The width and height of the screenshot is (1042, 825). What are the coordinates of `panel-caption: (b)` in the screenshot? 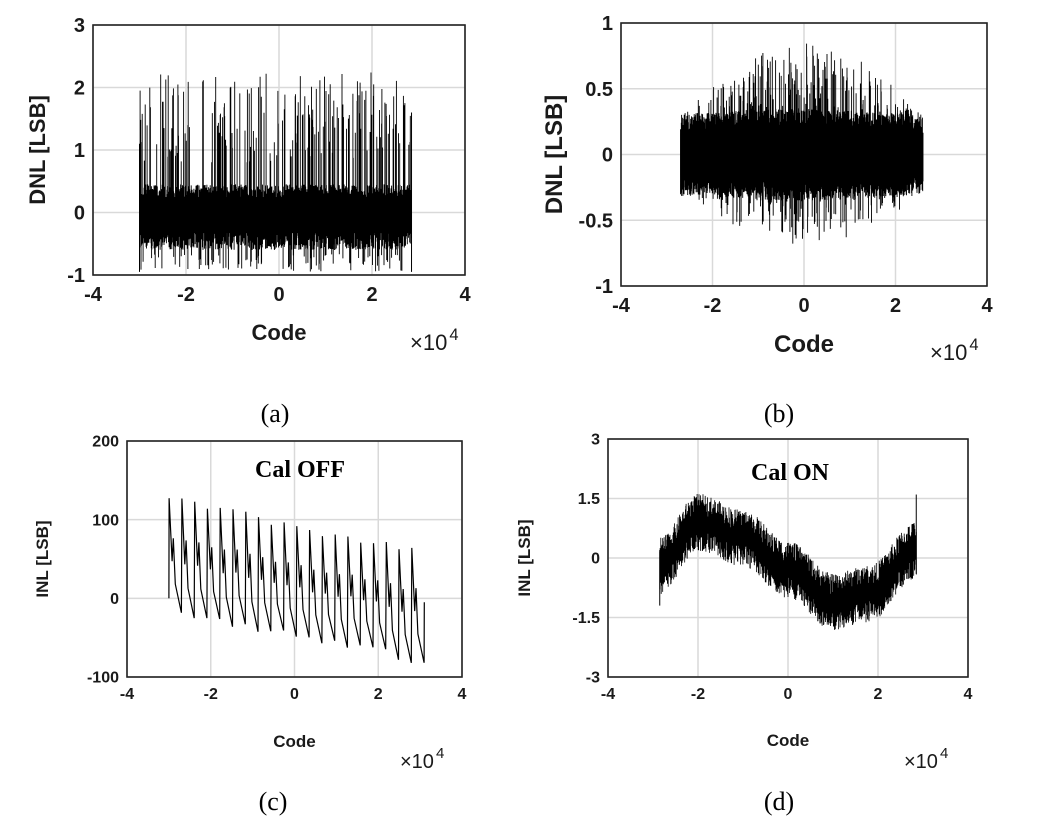 It's located at (779, 413).